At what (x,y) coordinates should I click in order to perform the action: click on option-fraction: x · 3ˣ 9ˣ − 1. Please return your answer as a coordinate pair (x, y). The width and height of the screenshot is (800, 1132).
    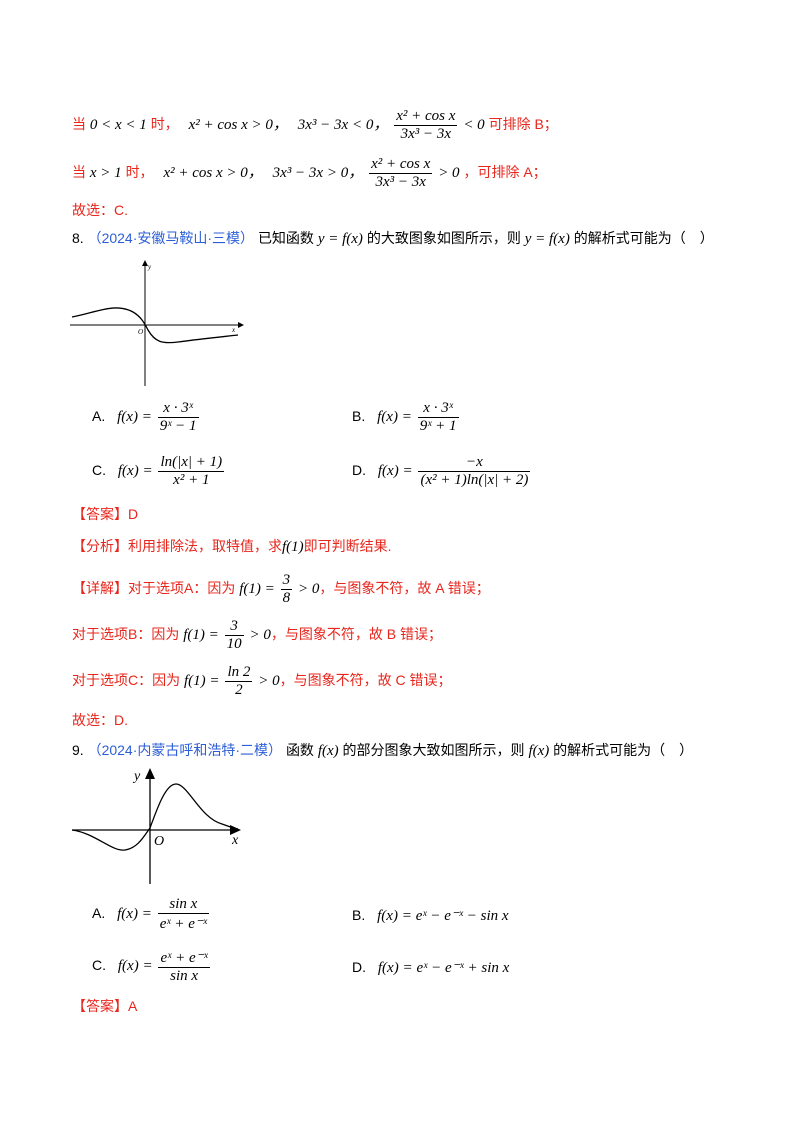
    Looking at the image, I should click on (178, 417).